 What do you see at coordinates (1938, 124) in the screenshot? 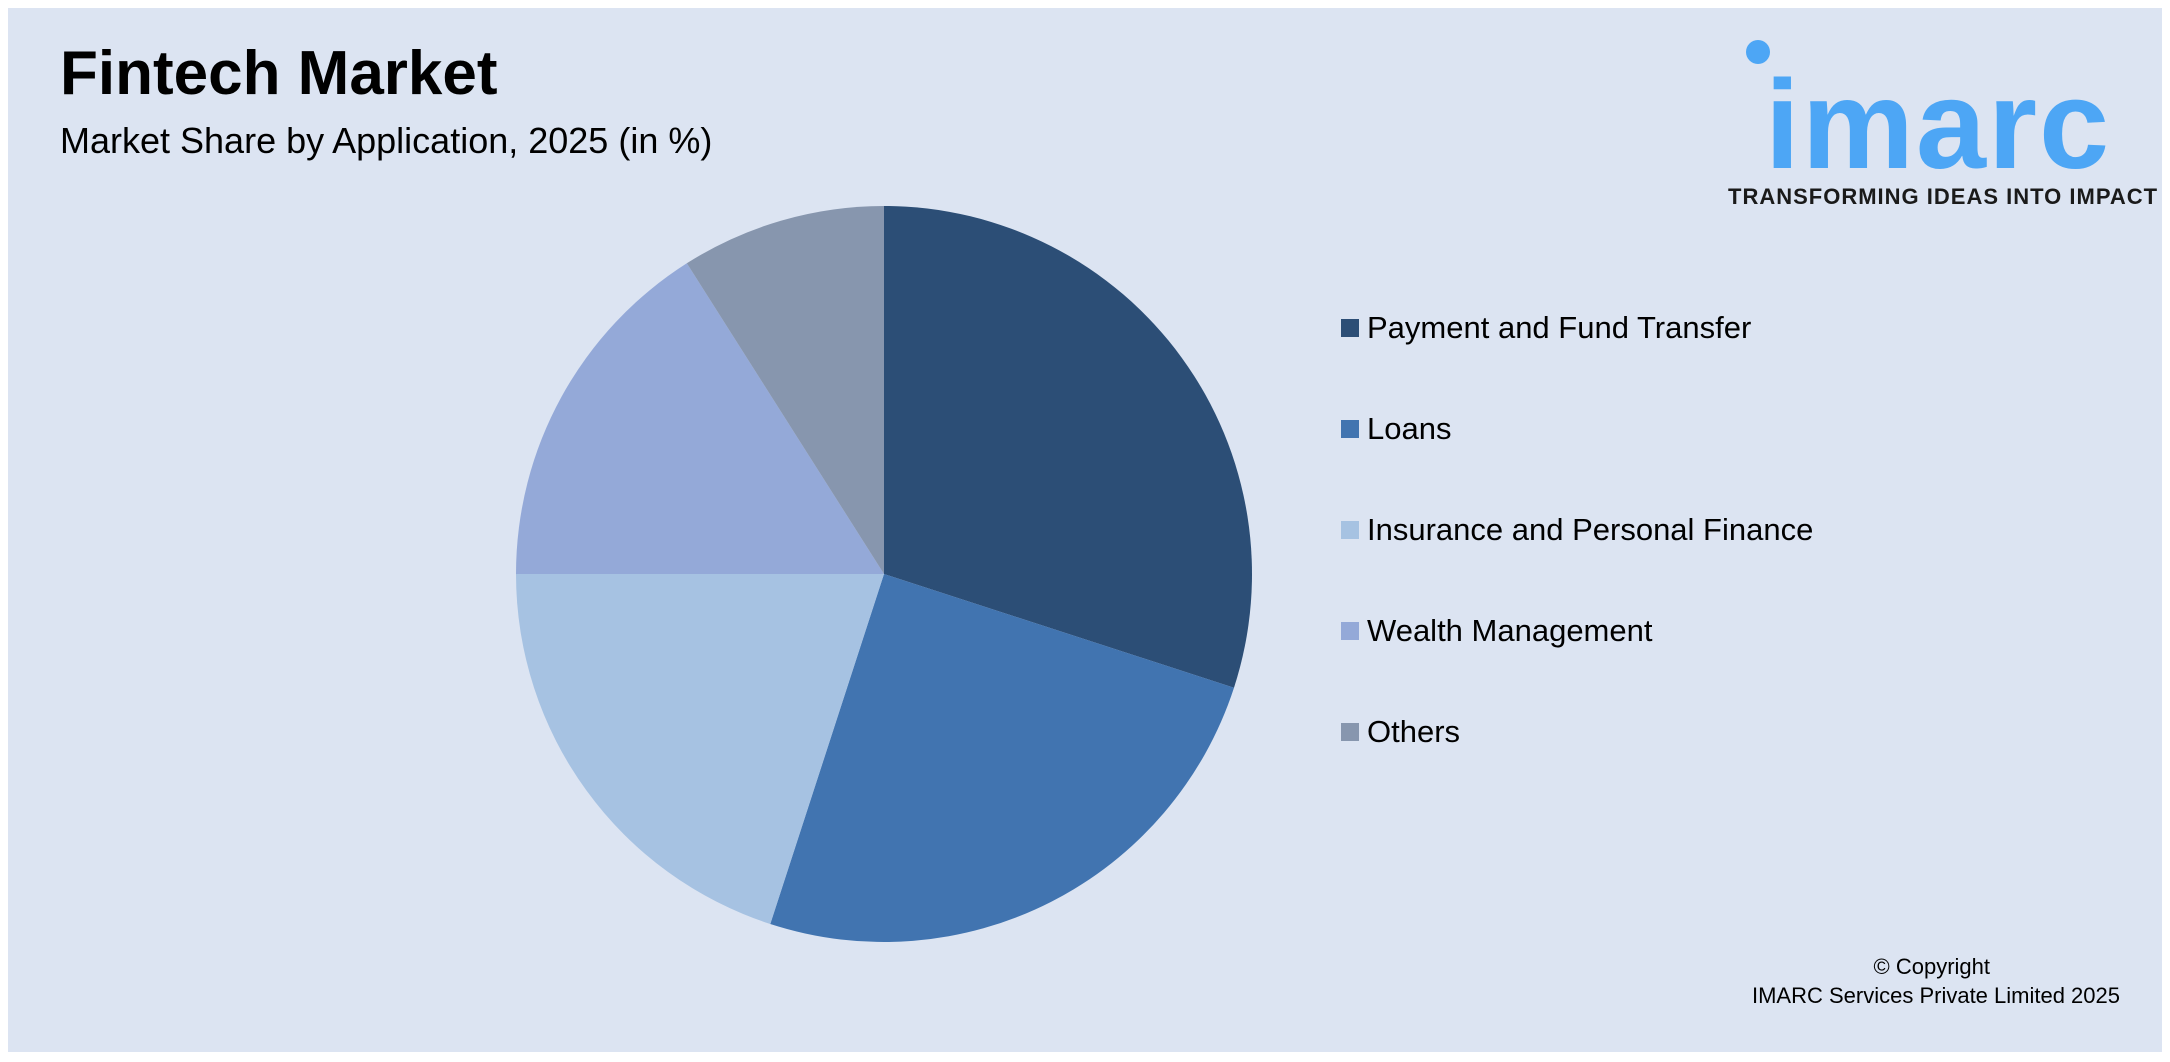
I see `logo-wordmark: imarc` at bounding box center [1938, 124].